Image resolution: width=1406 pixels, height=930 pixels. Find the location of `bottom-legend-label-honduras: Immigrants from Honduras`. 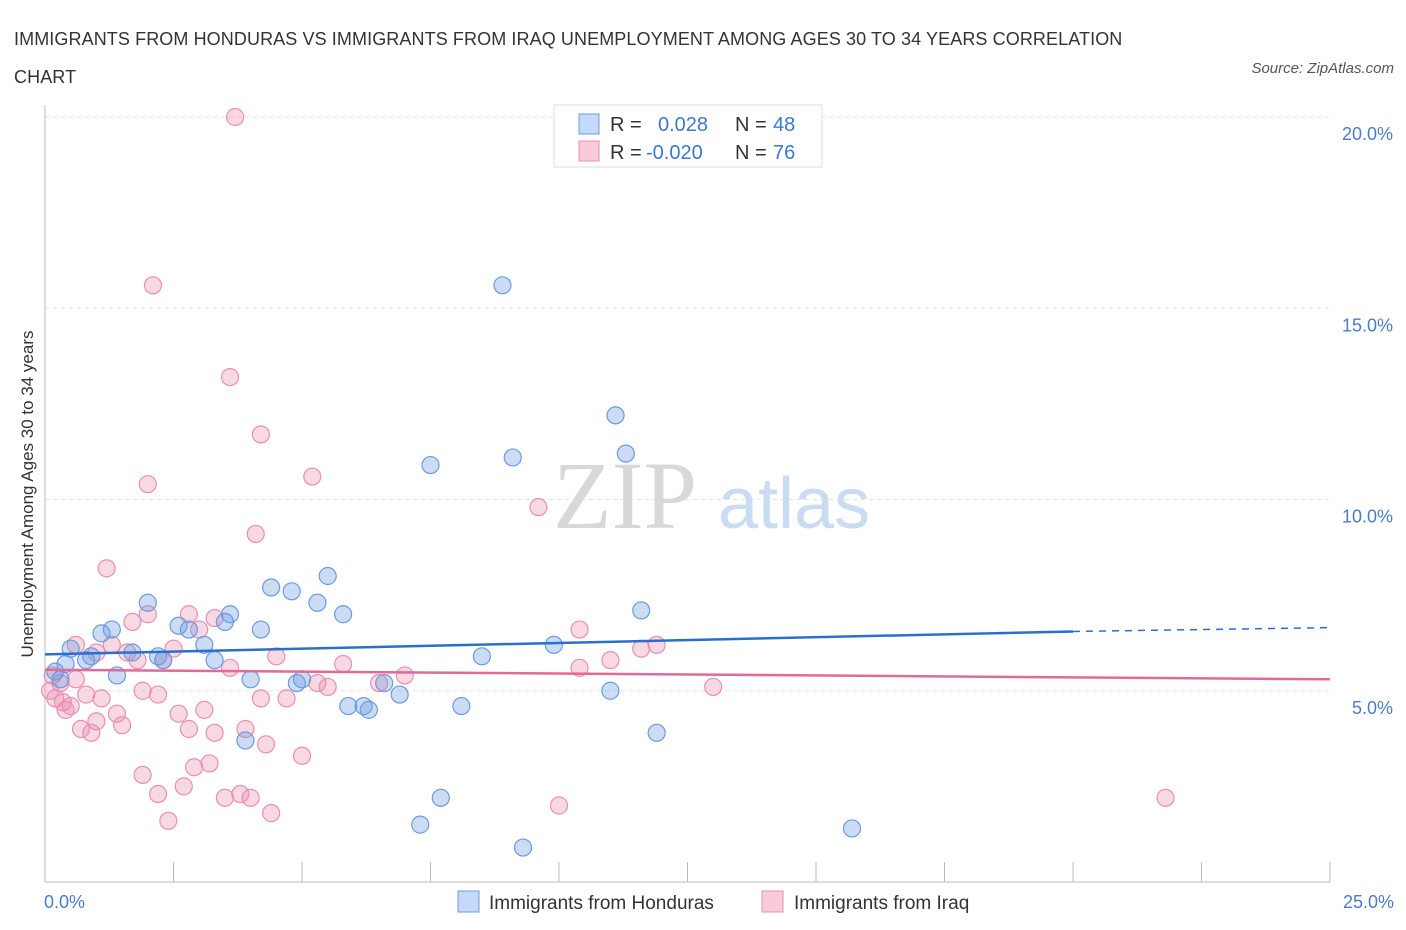

bottom-legend-label-honduras: Immigrants from Honduras is located at coordinates (601, 903).